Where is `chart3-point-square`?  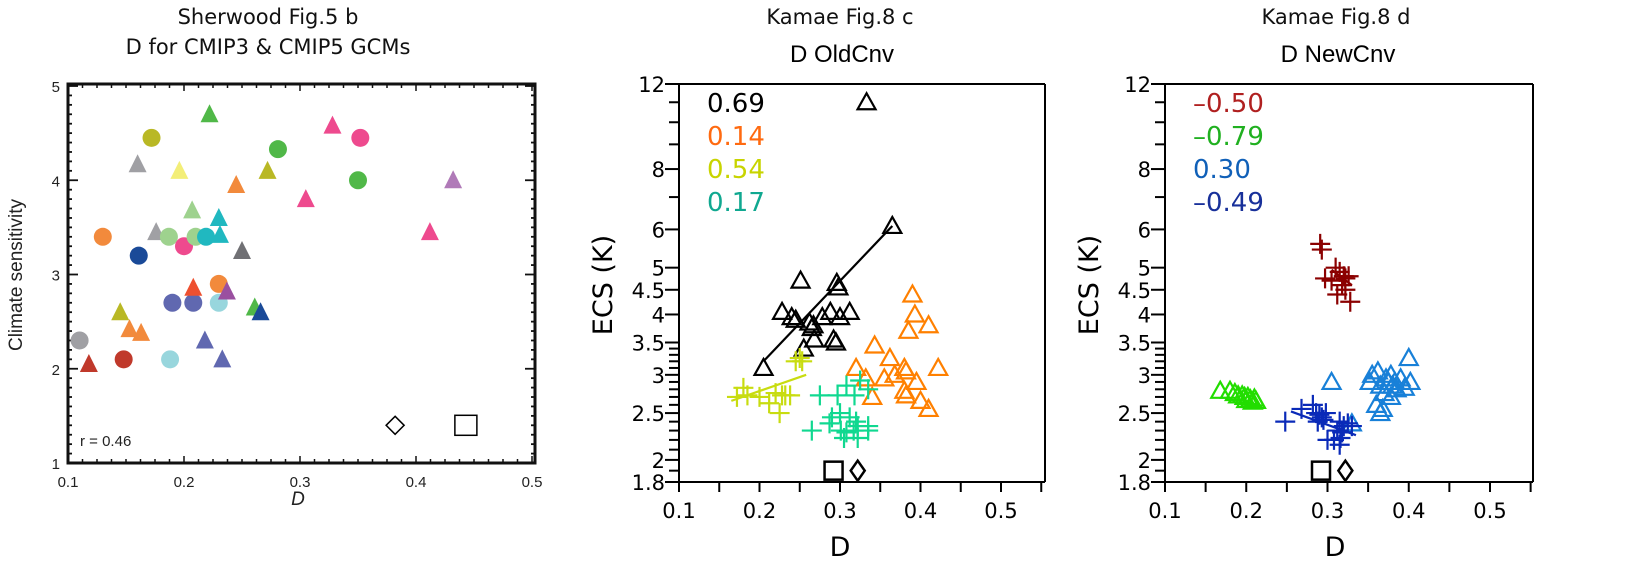
chart3-point-square is located at coordinates (1321, 470).